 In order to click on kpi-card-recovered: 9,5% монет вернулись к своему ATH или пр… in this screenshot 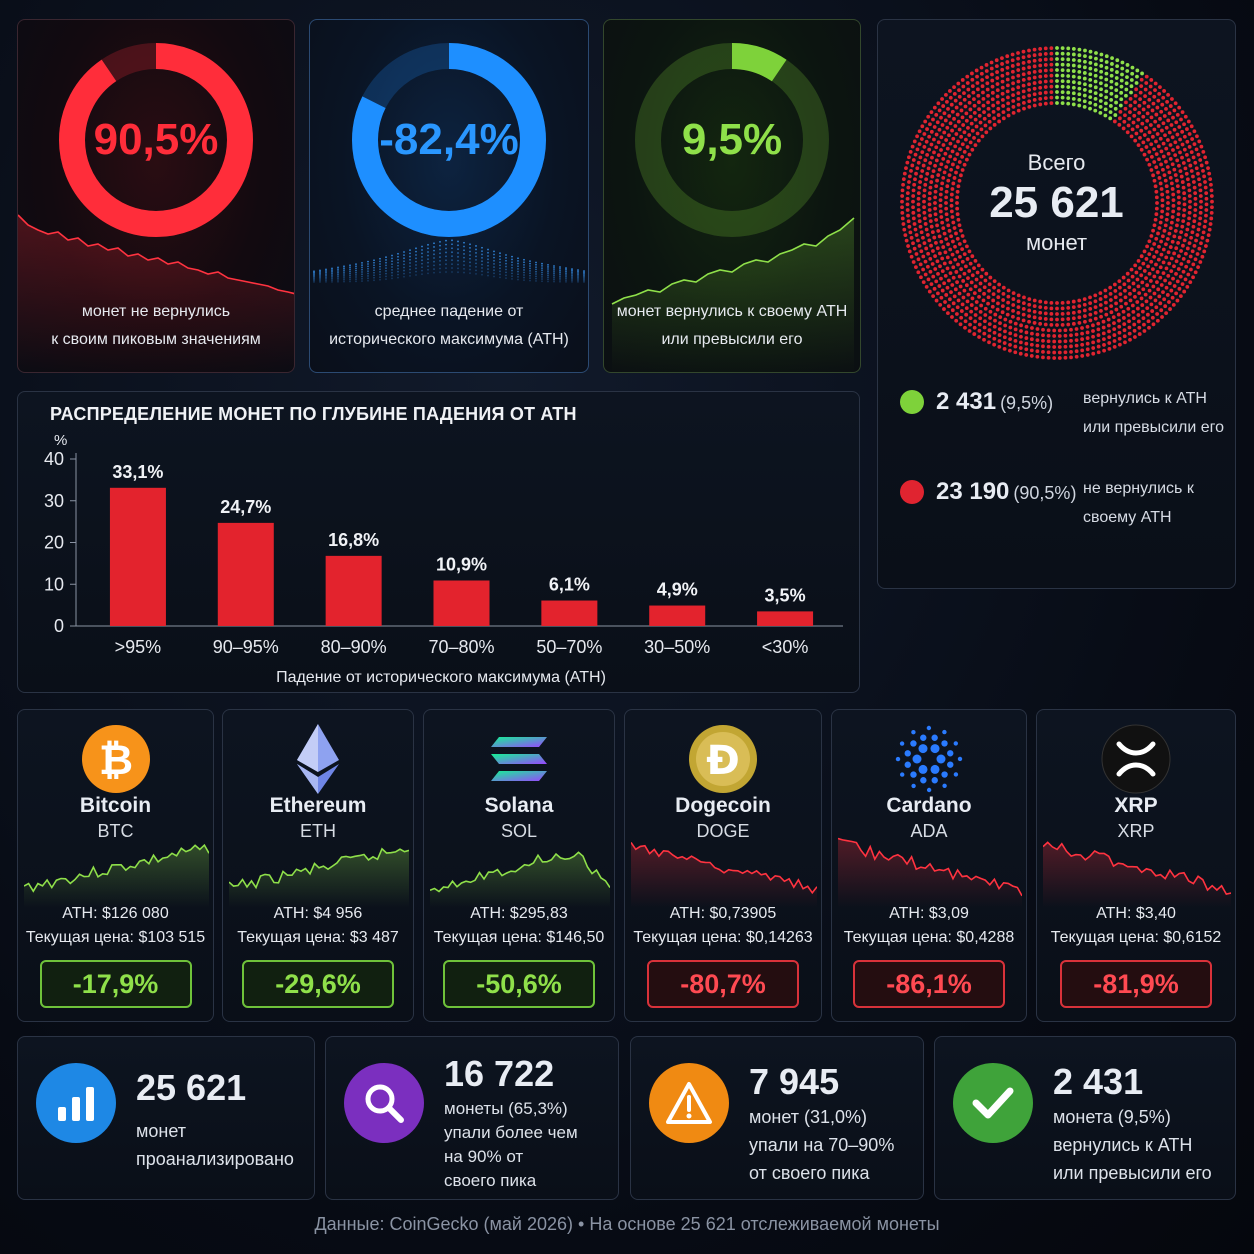, I will do `click(732, 196)`.